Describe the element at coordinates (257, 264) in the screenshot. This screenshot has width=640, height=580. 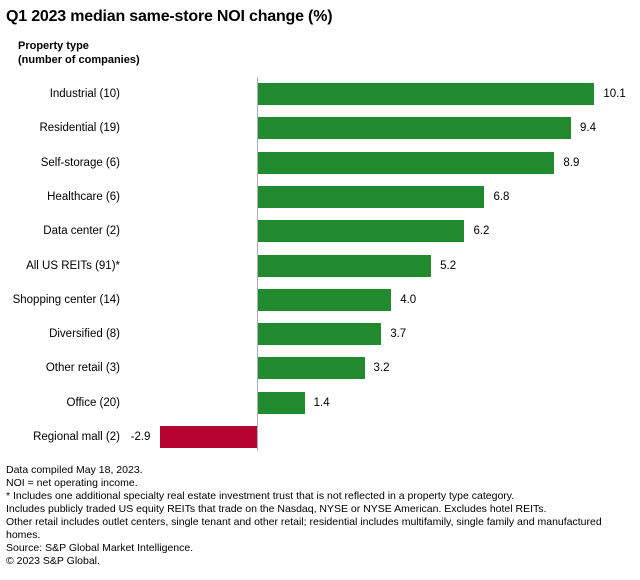
I see `zero-axis-line` at that location.